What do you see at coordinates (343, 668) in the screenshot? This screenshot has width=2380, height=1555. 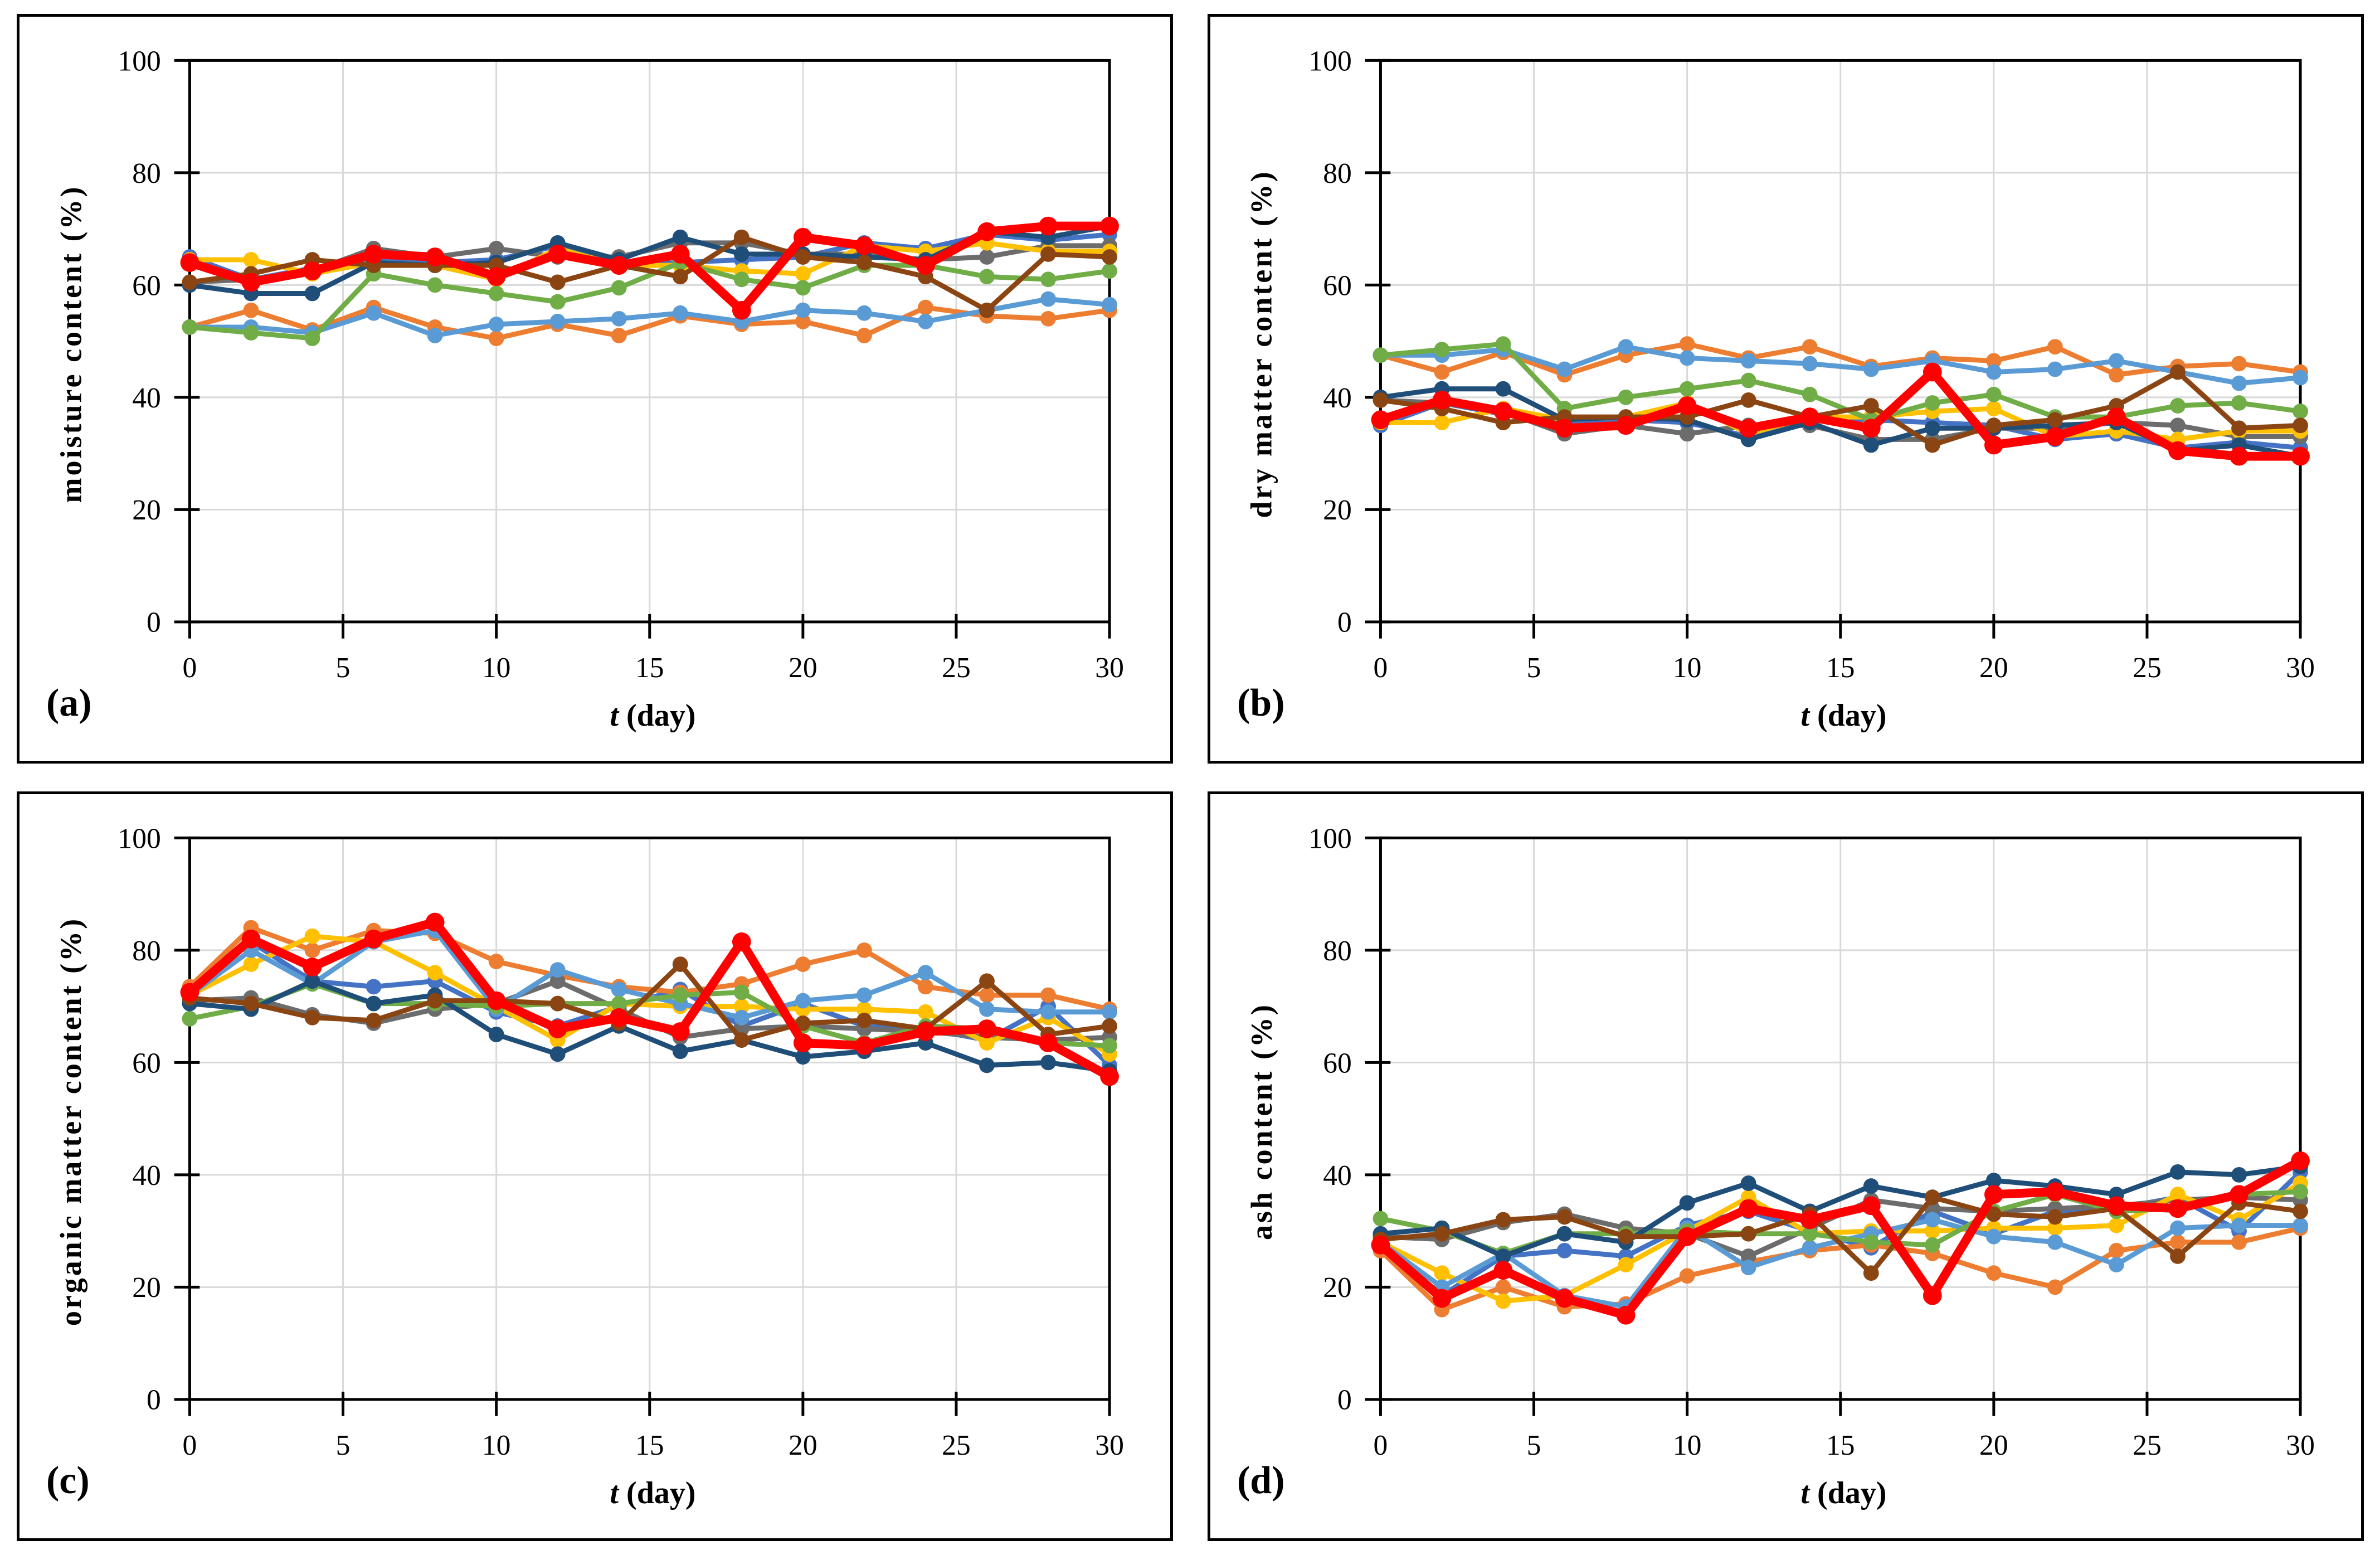 I see `x-tick-label: 5` at bounding box center [343, 668].